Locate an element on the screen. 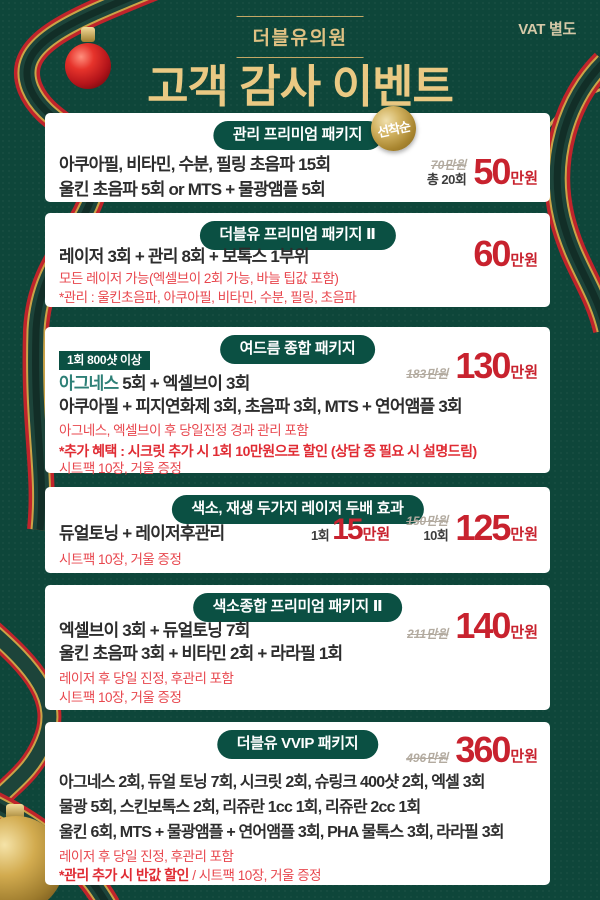 This screenshot has width=600, height=900. session-count: 총 20회 is located at coordinates (446, 179).